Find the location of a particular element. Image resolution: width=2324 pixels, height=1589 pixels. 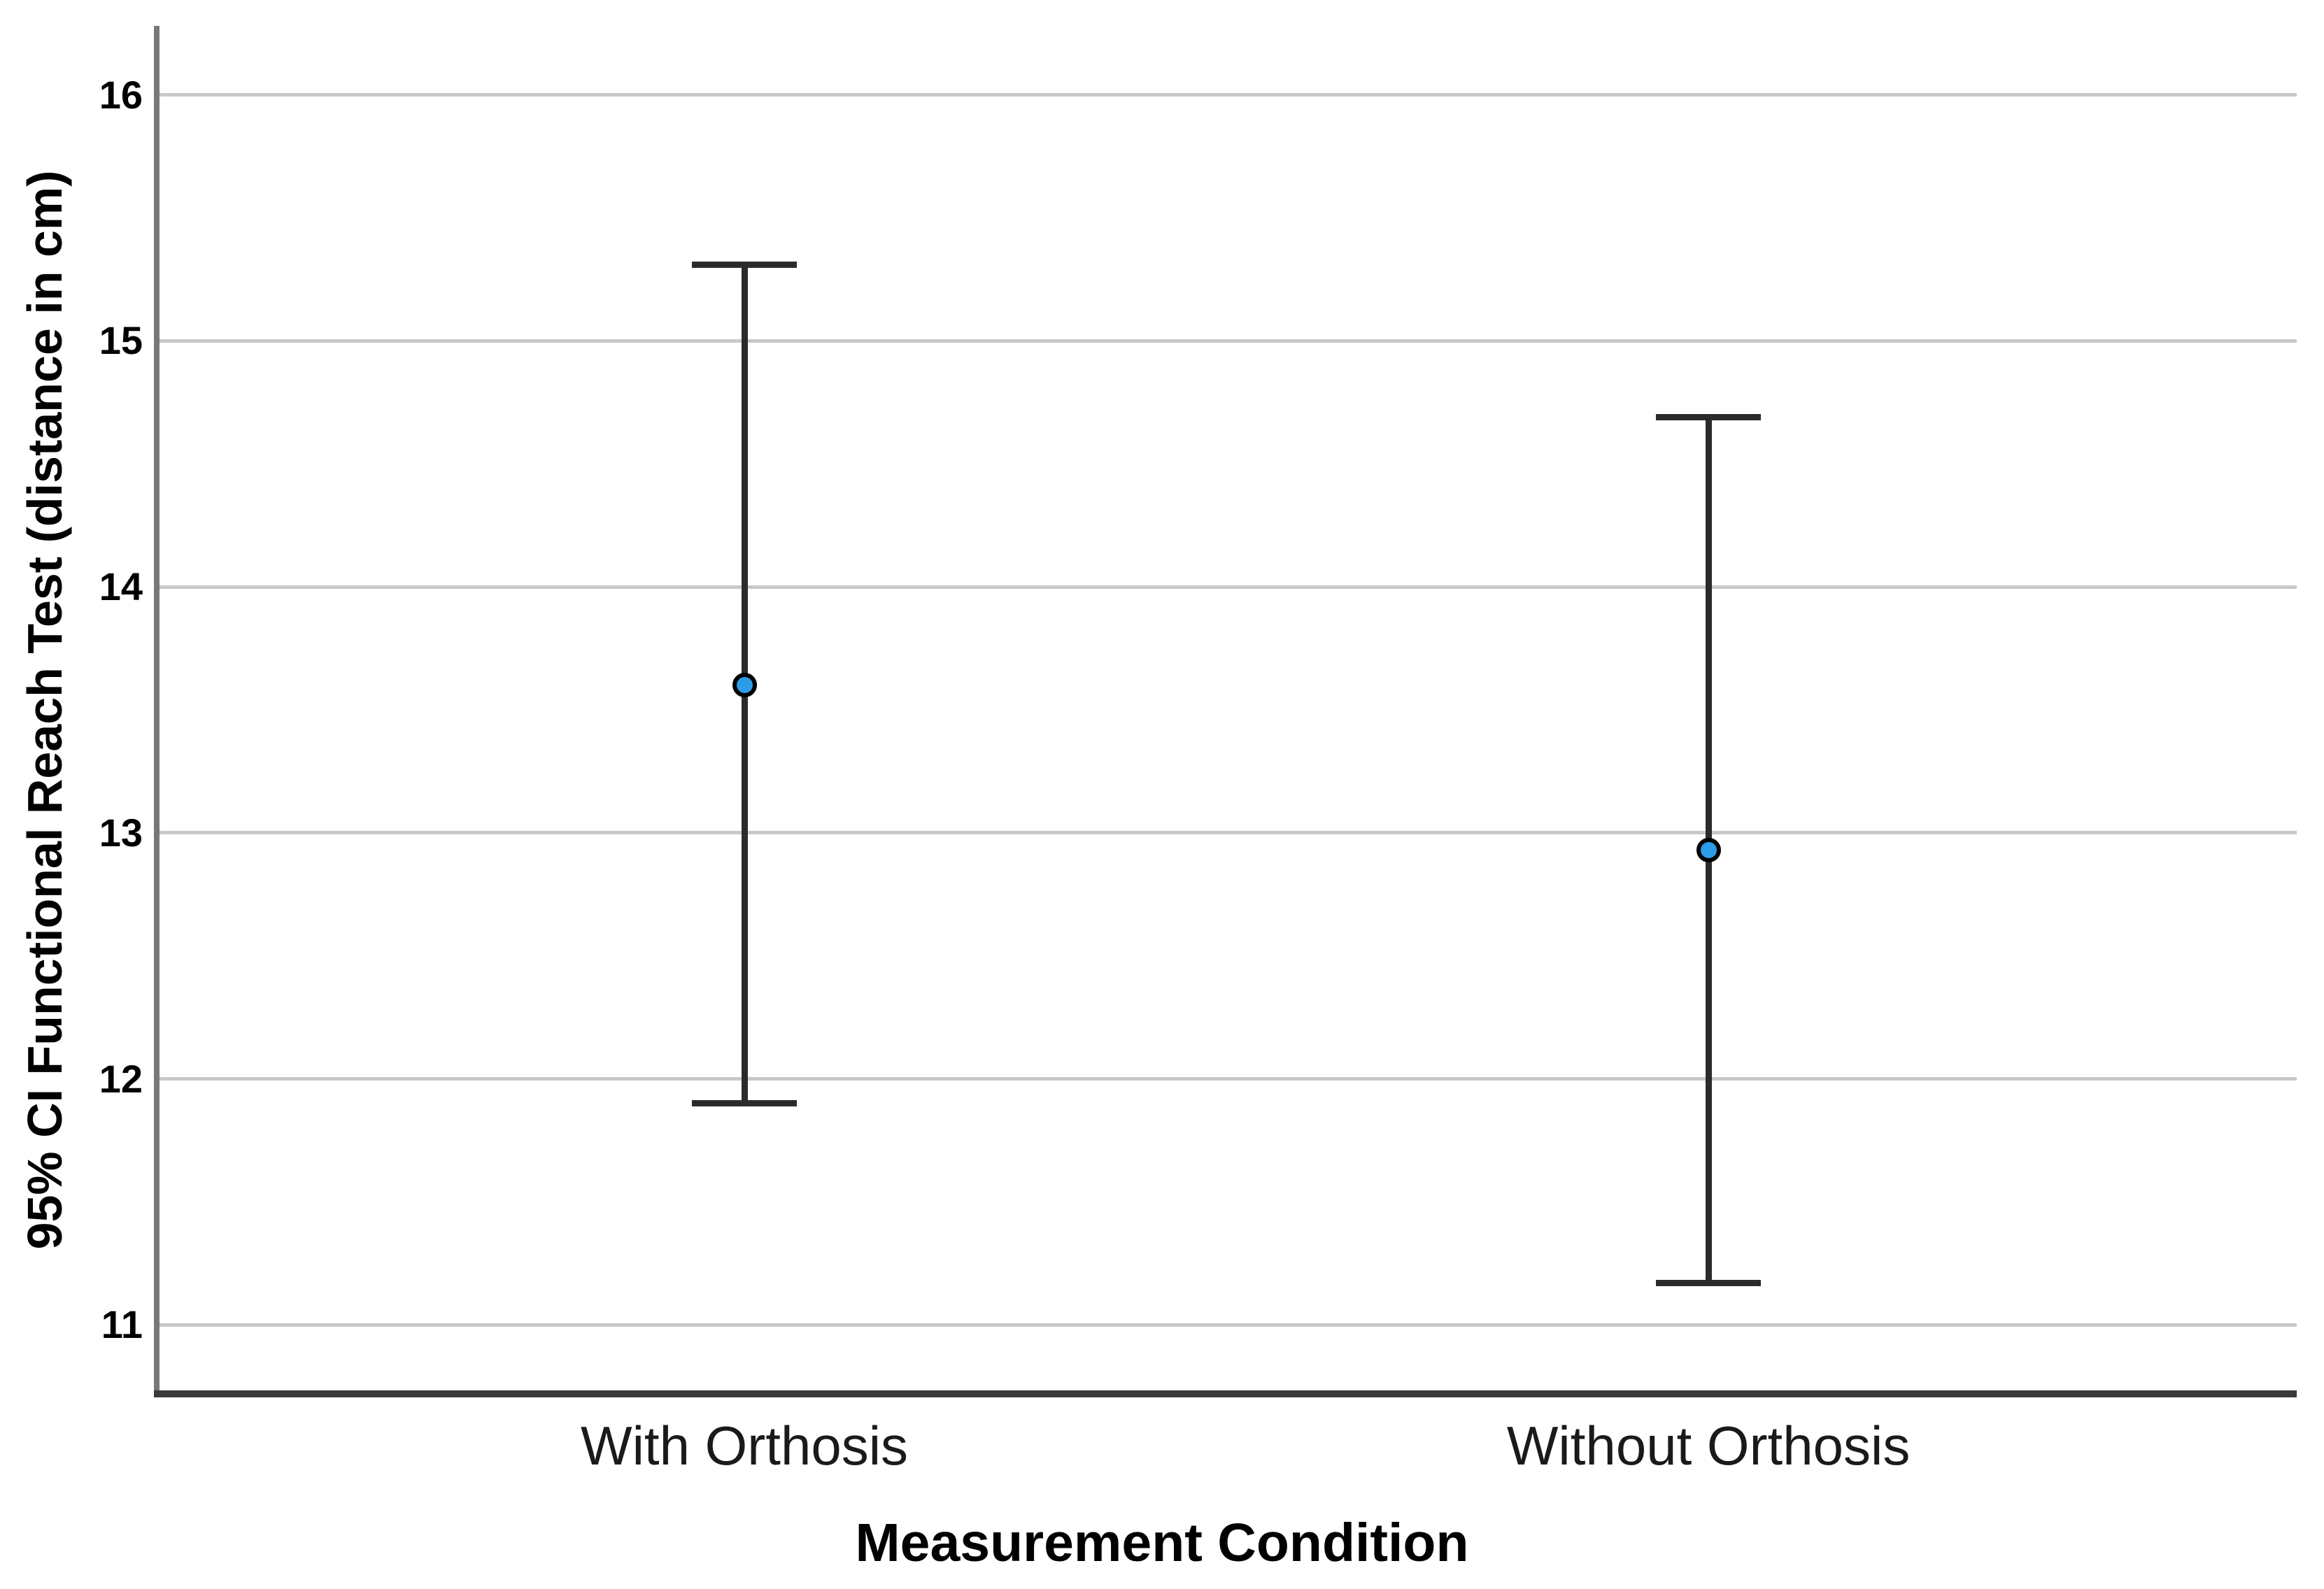

x-axis-title: Measurement Condition is located at coordinates (1162, 1543).